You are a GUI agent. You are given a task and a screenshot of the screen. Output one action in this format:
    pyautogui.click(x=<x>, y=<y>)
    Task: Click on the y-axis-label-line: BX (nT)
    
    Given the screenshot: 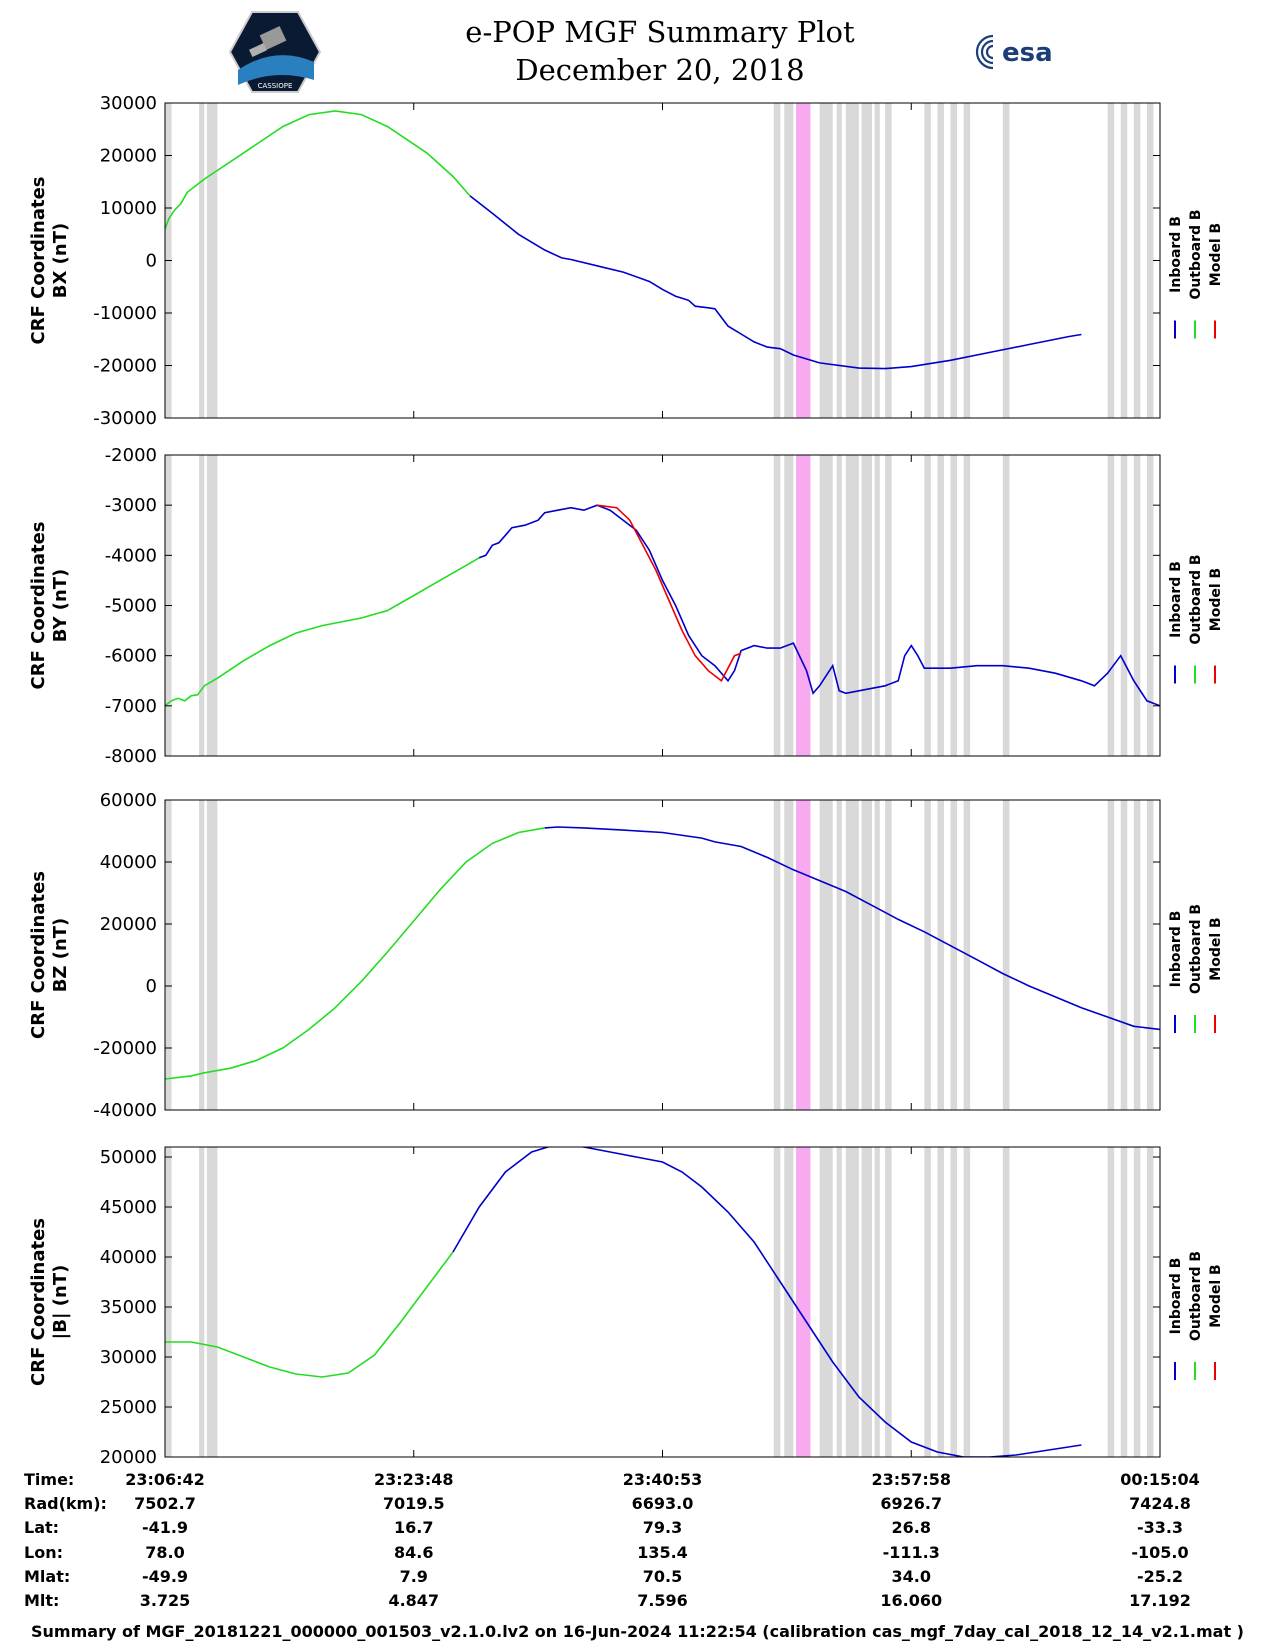 What is the action you would take?
    pyautogui.click(x=60, y=260)
    